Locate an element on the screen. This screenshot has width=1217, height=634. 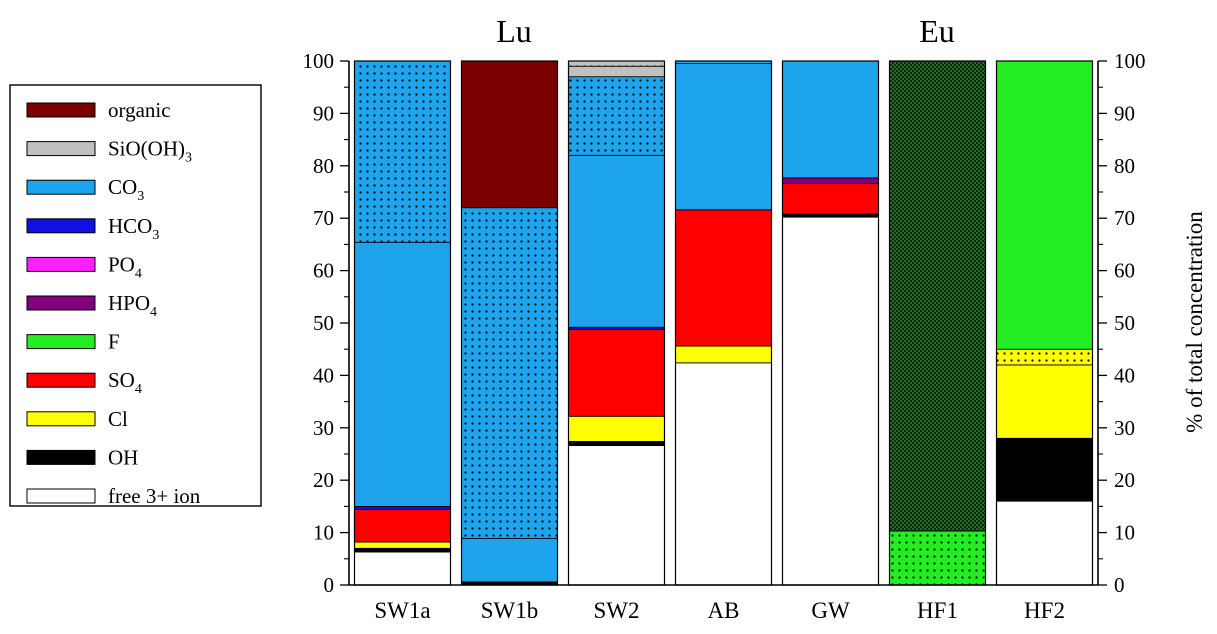
y-left-tick-label: 50 is located at coordinates (323, 323).